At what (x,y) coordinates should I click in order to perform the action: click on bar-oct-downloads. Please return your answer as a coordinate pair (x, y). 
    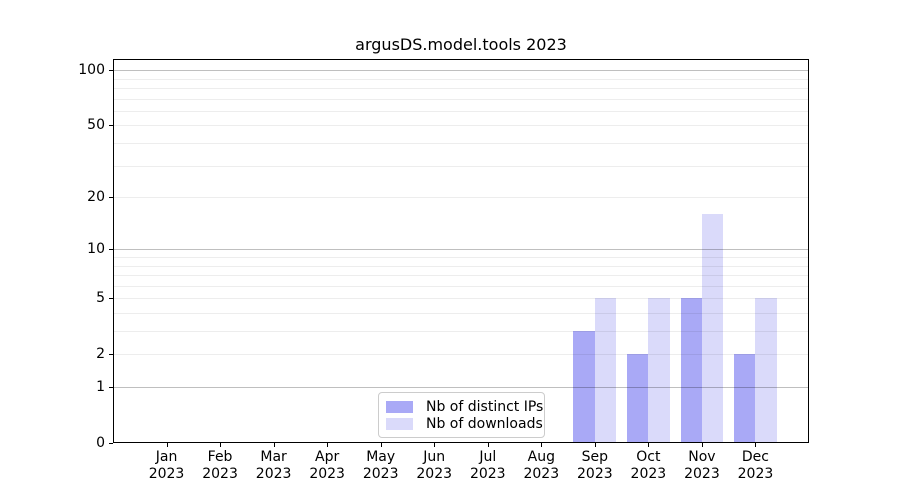
    Looking at the image, I should click on (659, 370).